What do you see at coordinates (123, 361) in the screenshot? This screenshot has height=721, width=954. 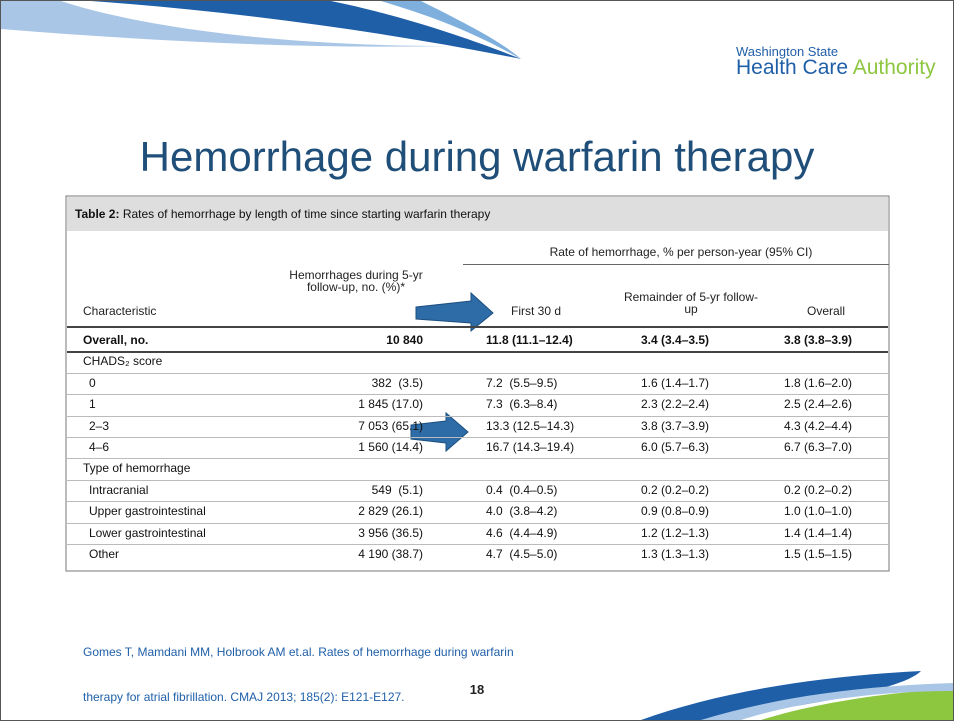 I see `row-label: CHADS₂ score` at bounding box center [123, 361].